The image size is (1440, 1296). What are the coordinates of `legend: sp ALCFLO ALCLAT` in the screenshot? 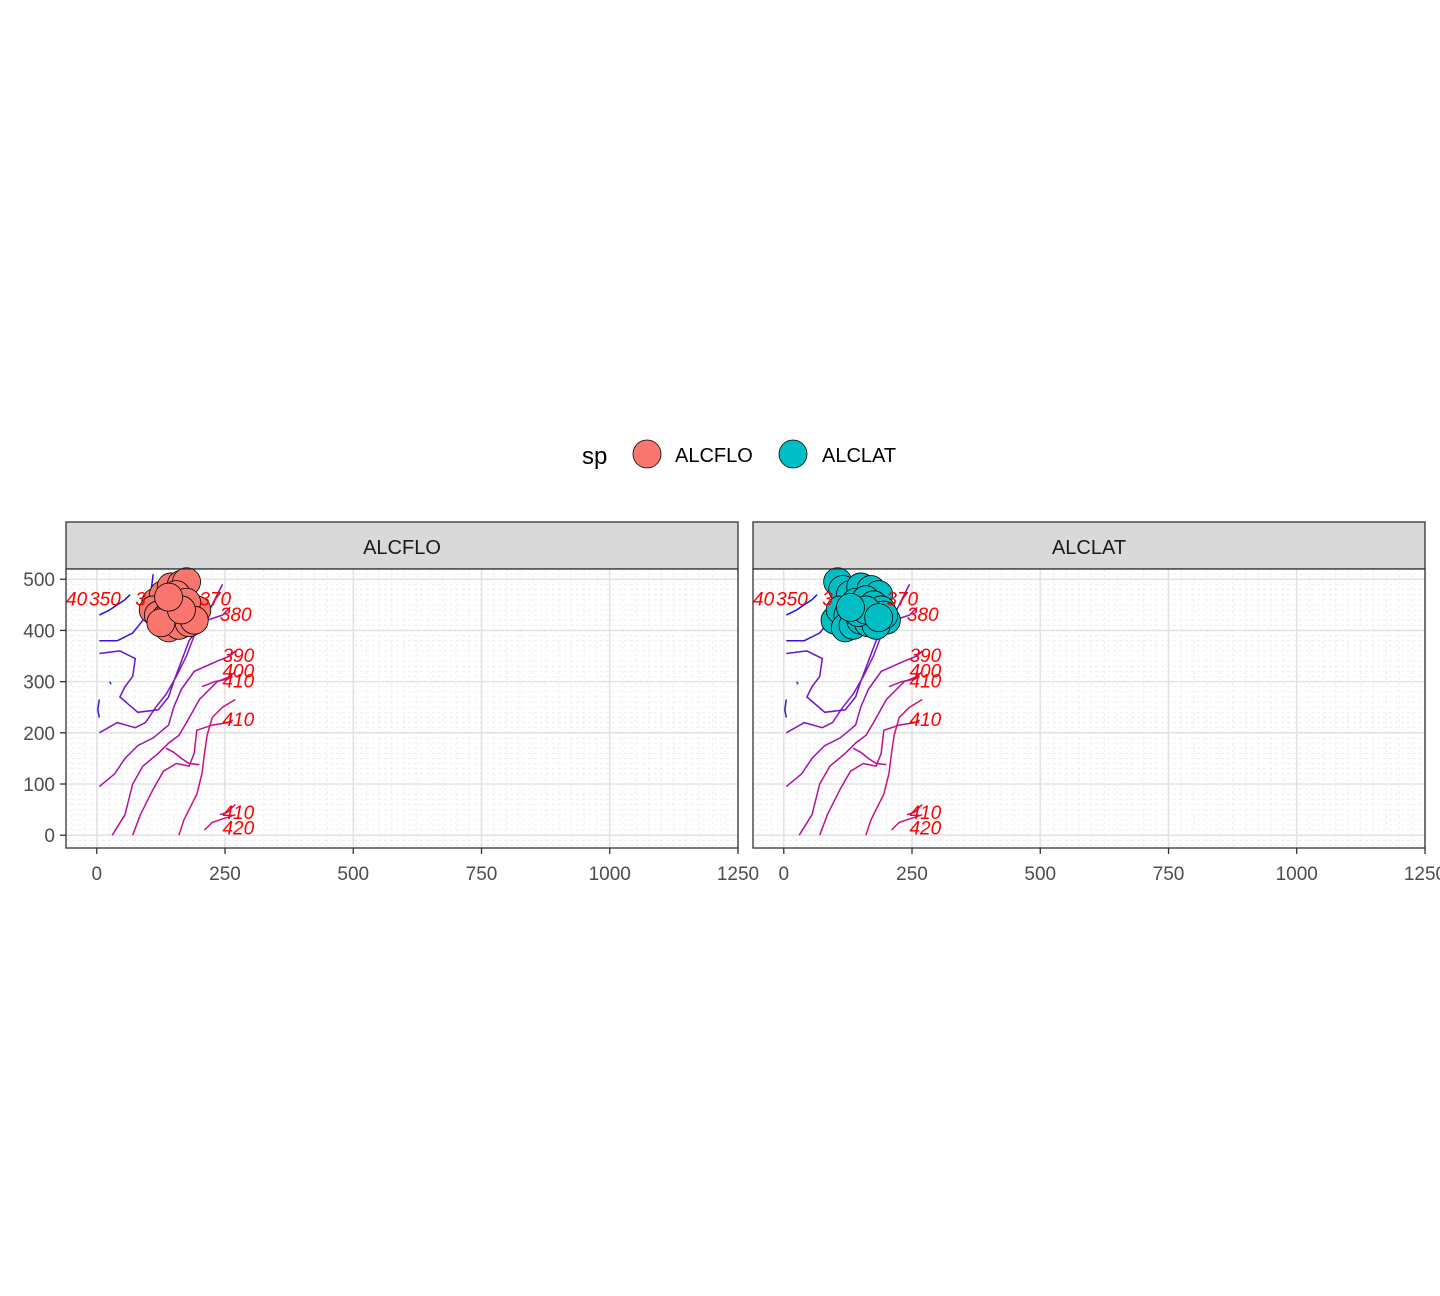 It's located at (739, 454).